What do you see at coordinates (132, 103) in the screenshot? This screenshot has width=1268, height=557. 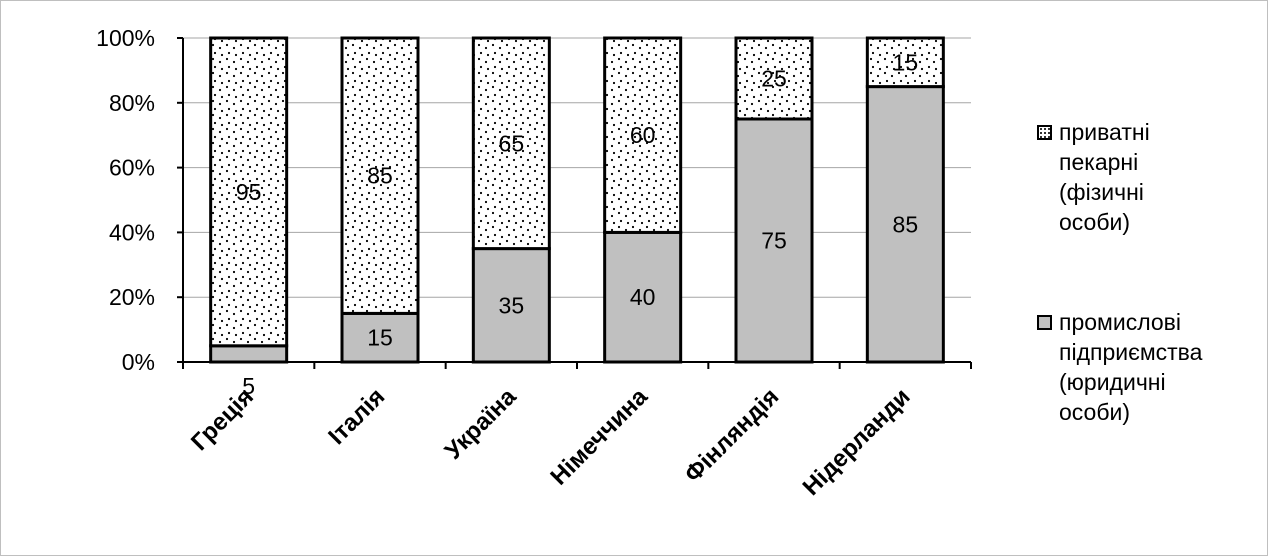 I see `y-tick-label: 80%` at bounding box center [132, 103].